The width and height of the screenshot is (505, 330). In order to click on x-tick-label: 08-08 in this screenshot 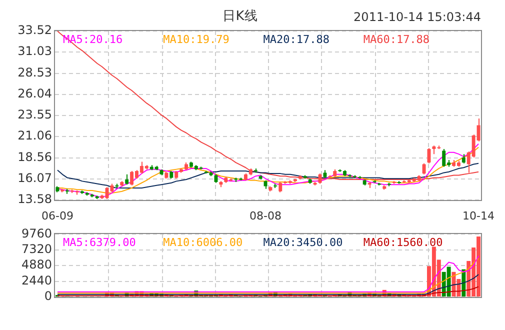, I will do `click(266, 215)`.